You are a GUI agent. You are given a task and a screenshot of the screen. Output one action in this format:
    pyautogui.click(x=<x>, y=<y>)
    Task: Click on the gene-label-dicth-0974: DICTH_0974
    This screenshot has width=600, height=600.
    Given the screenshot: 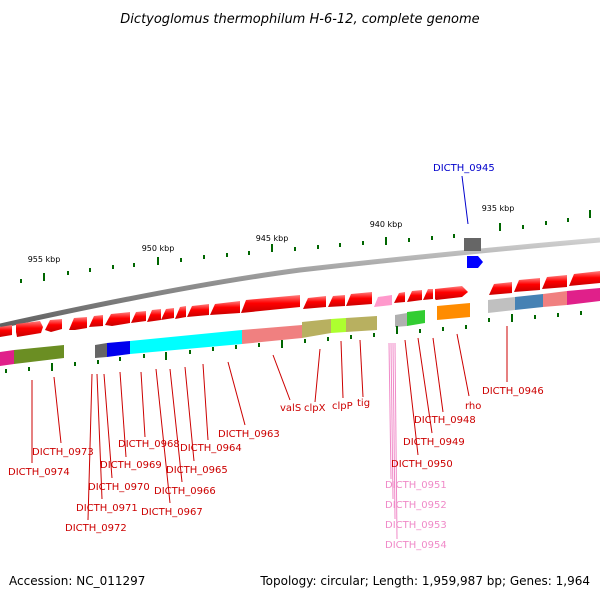 What is the action you would take?
    pyautogui.click(x=39, y=472)
    